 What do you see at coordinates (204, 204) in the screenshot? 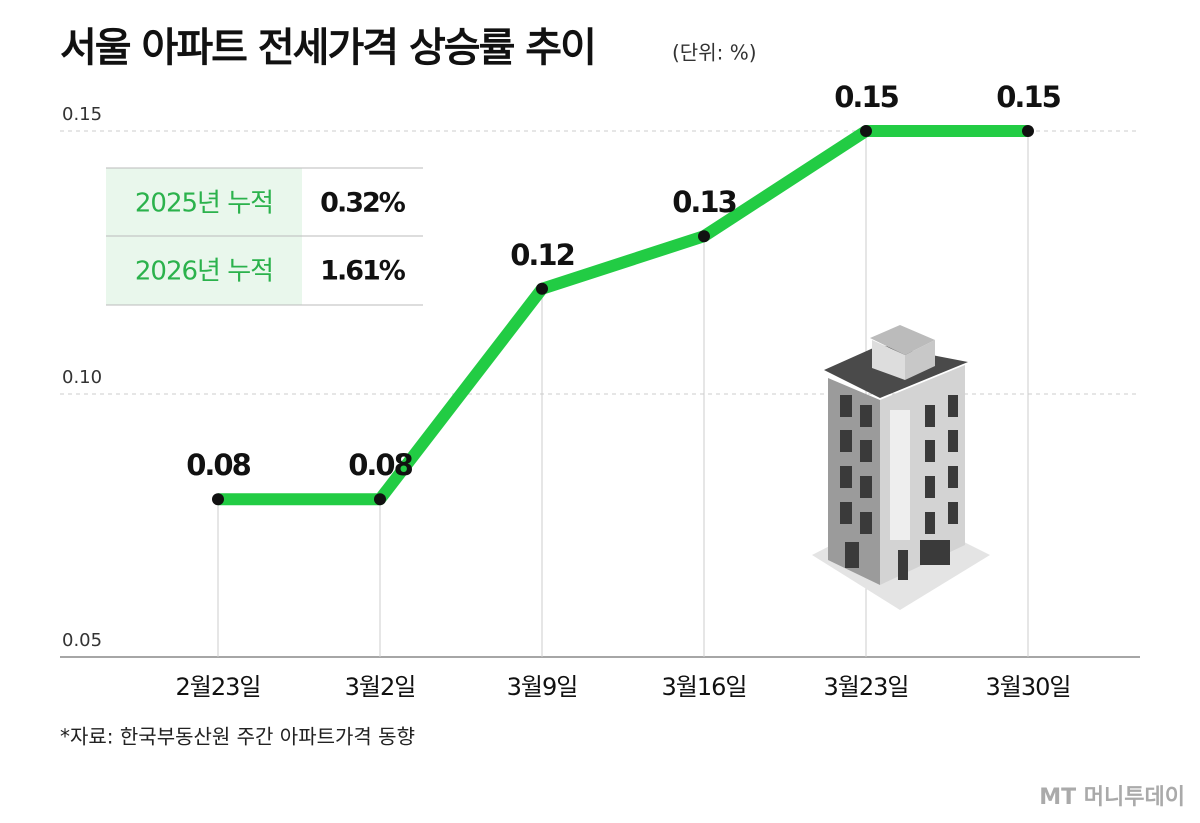
I see `table-label: 2025년 누적` at bounding box center [204, 204].